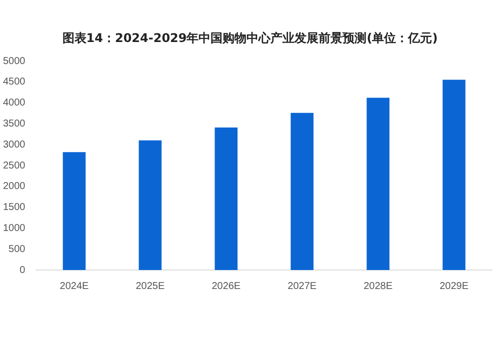  I want to click on y-tick-label: 5000, so click(14, 61).